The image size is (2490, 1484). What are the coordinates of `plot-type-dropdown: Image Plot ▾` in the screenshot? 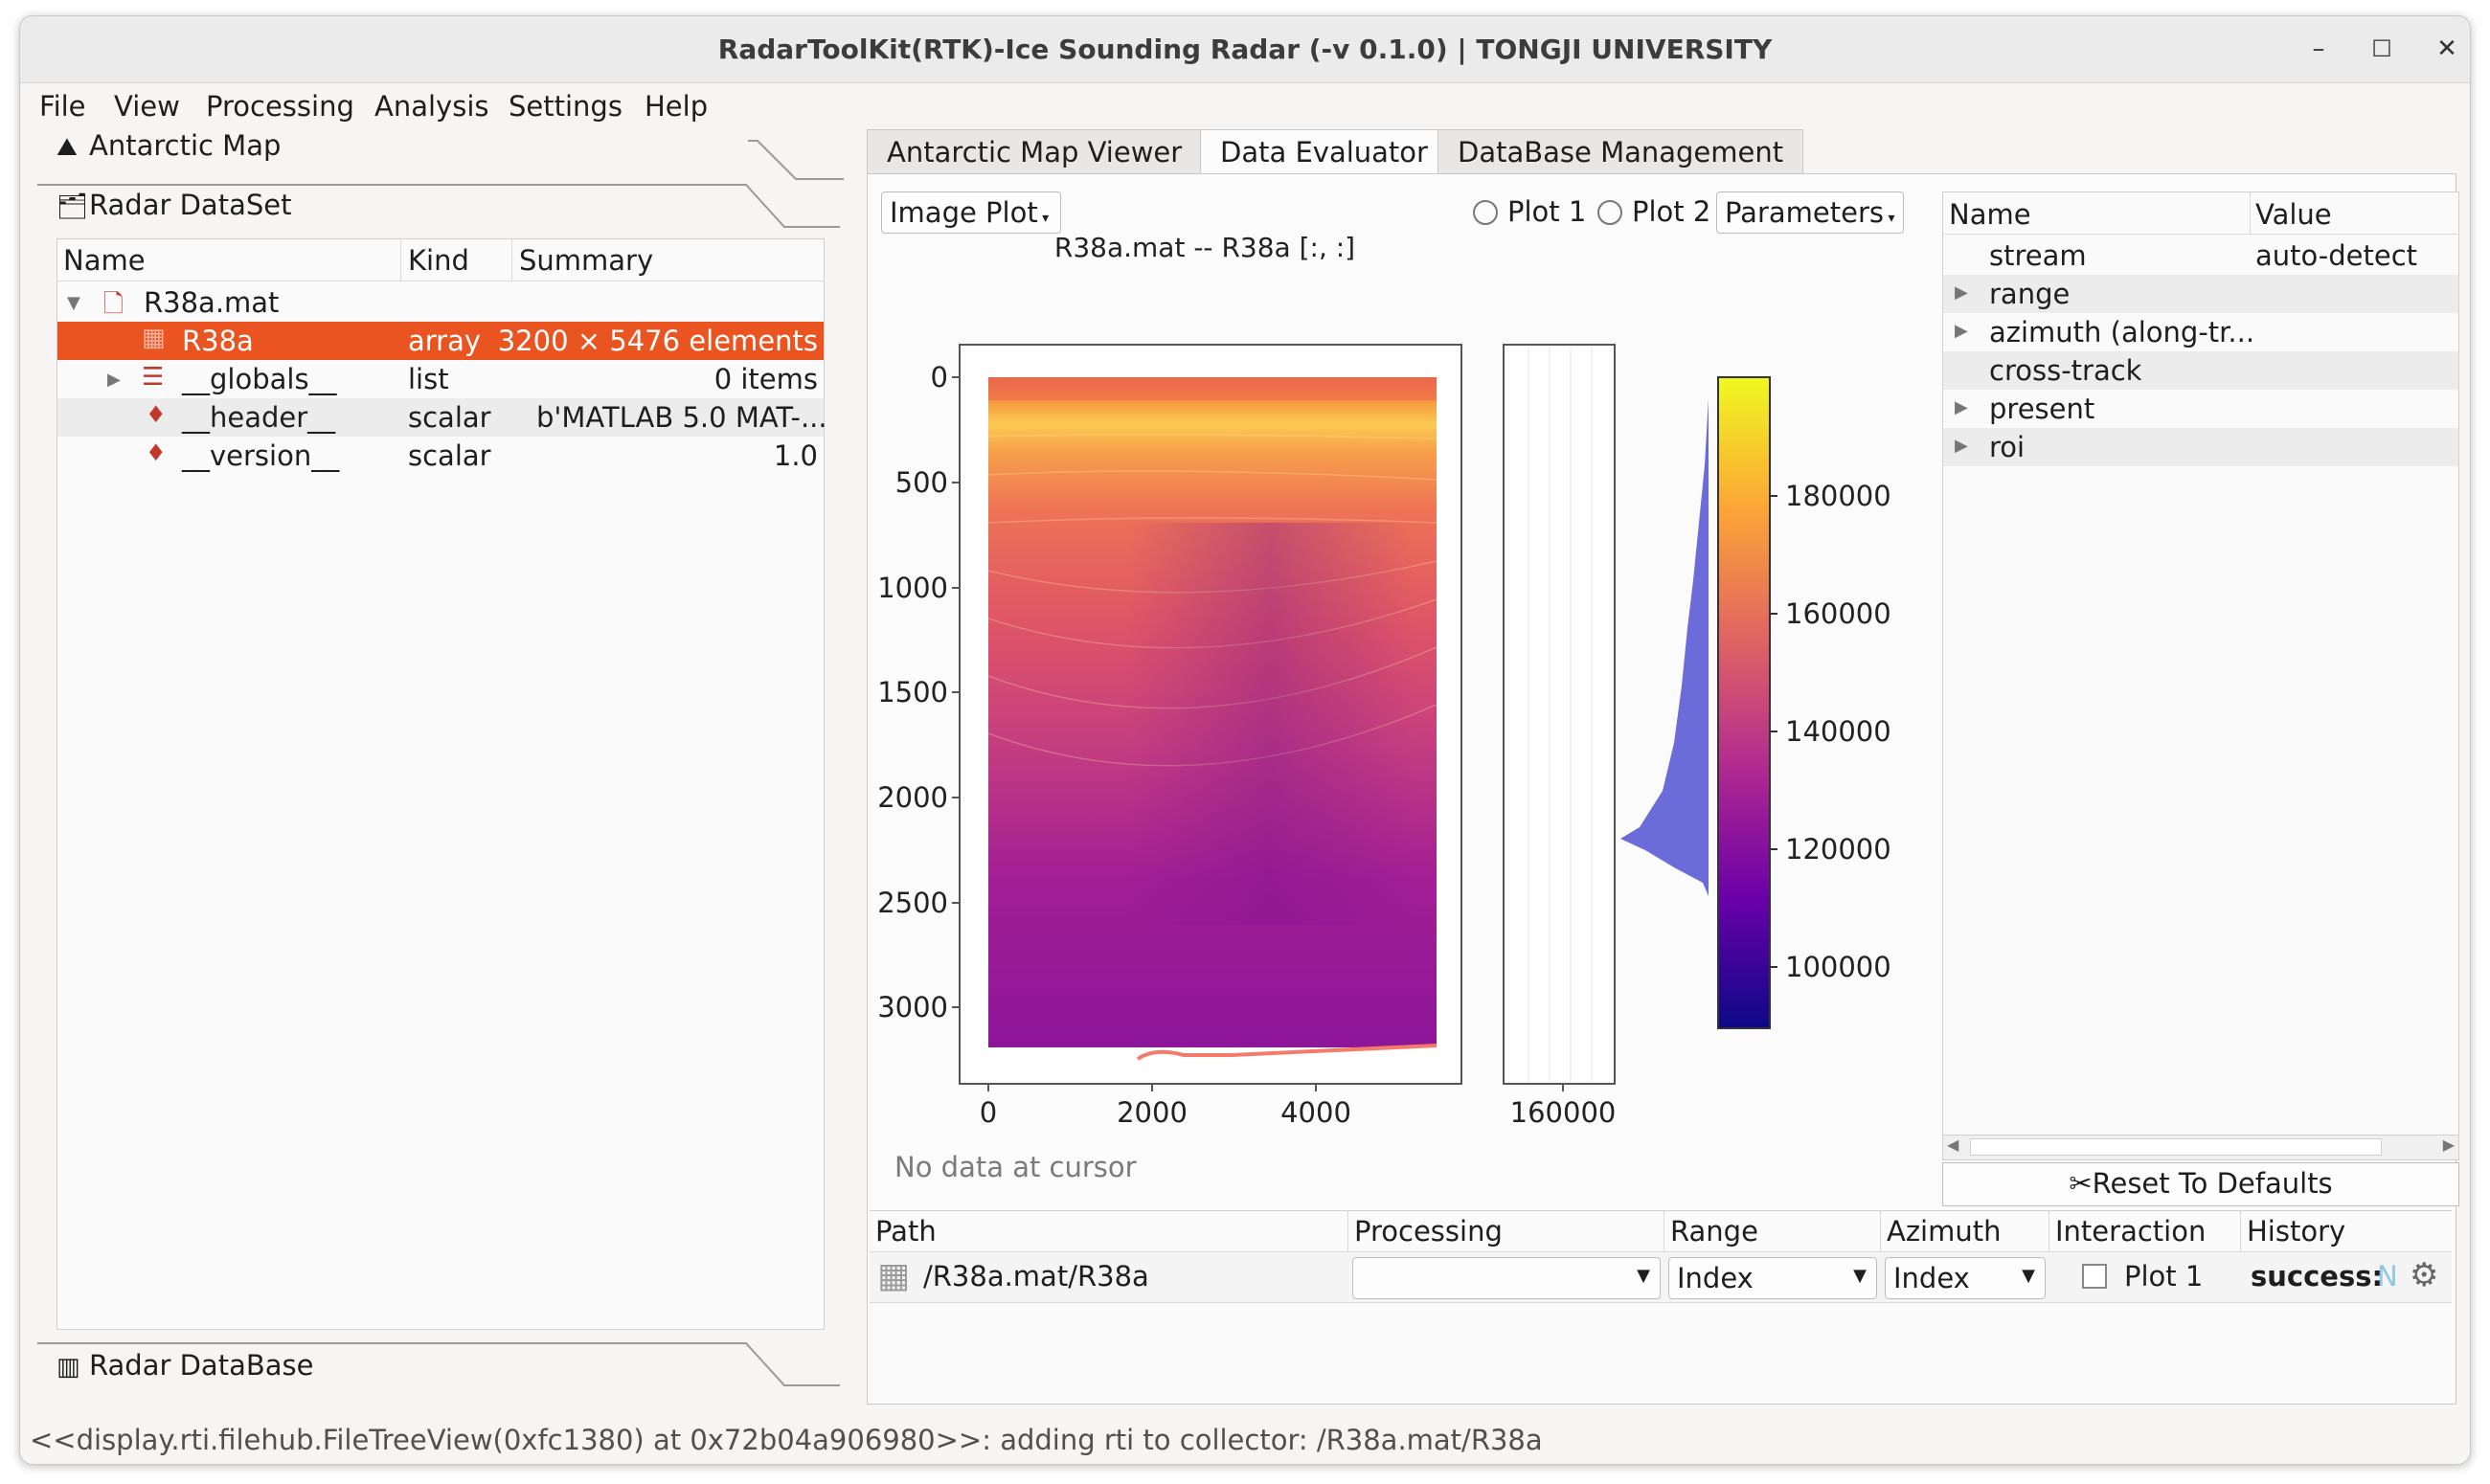 It's located at (971, 212).